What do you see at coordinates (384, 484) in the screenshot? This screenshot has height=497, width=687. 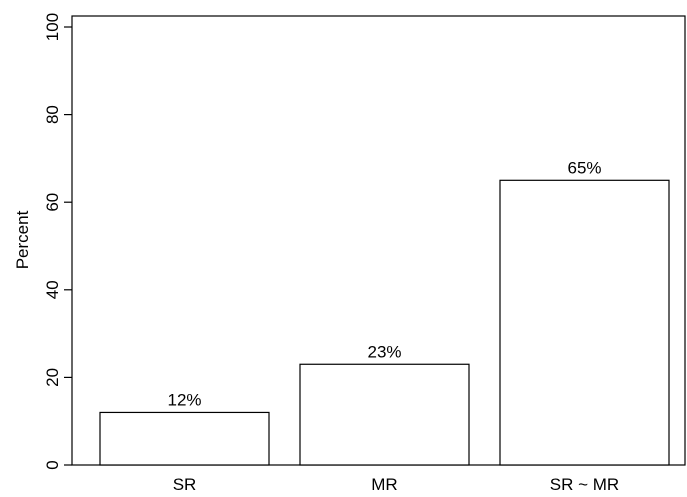 I see `x-category-label-2: MR` at bounding box center [384, 484].